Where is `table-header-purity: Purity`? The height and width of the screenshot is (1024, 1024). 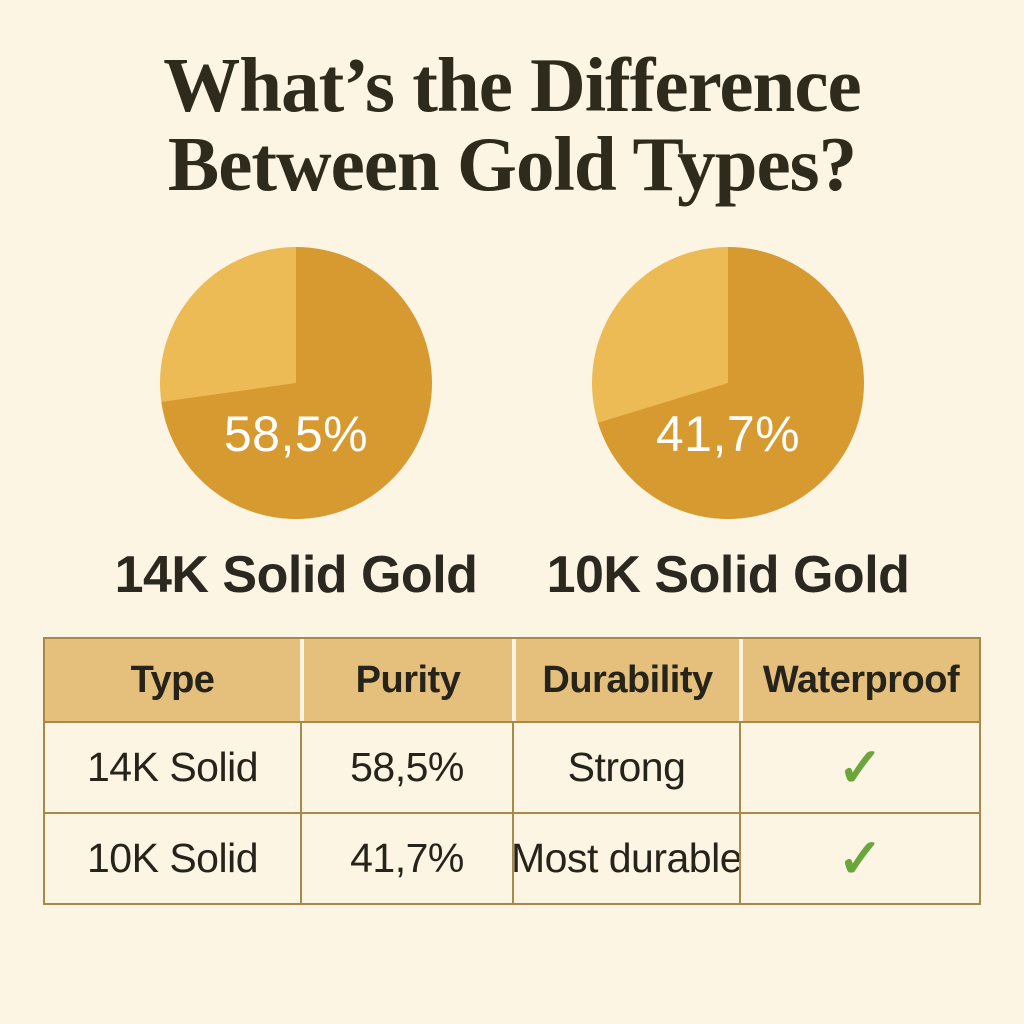
table-header-purity: Purity is located at coordinates (406, 680).